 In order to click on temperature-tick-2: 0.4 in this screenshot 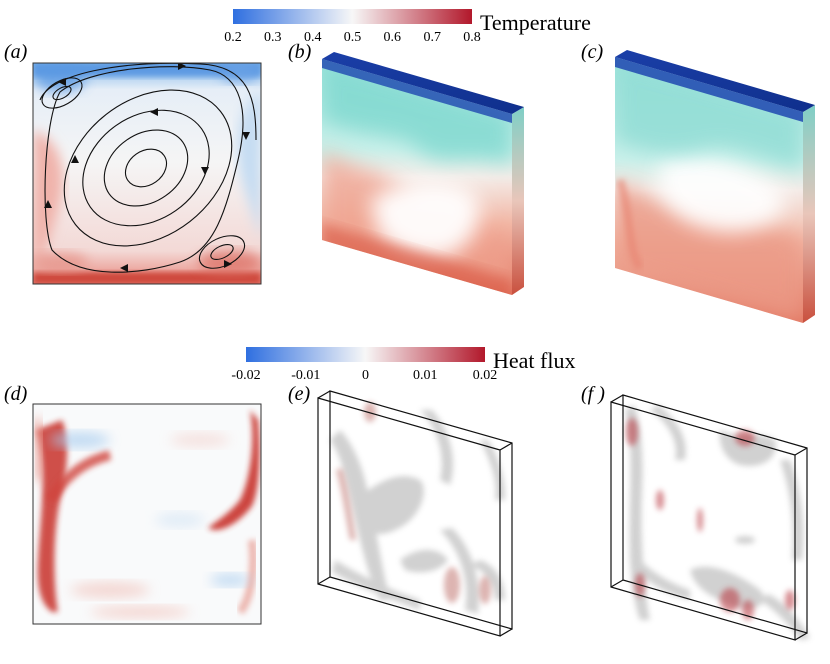, I will do `click(313, 37)`.